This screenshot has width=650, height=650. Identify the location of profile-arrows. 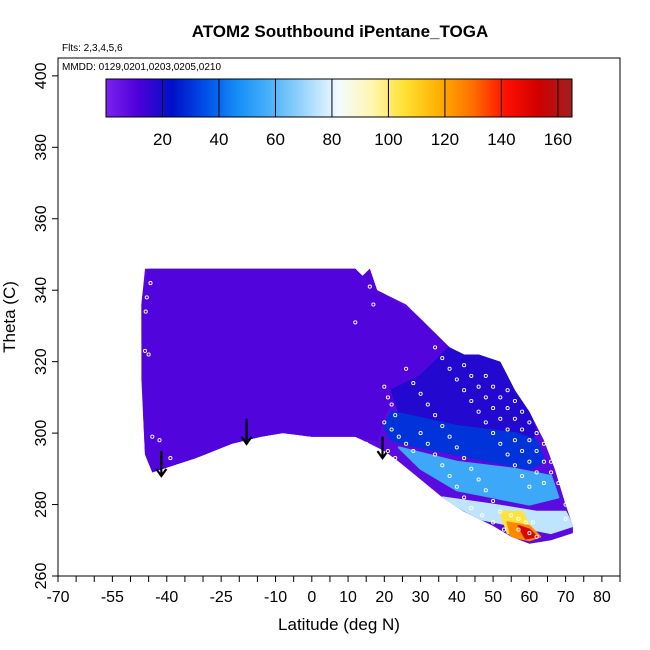
(272, 448).